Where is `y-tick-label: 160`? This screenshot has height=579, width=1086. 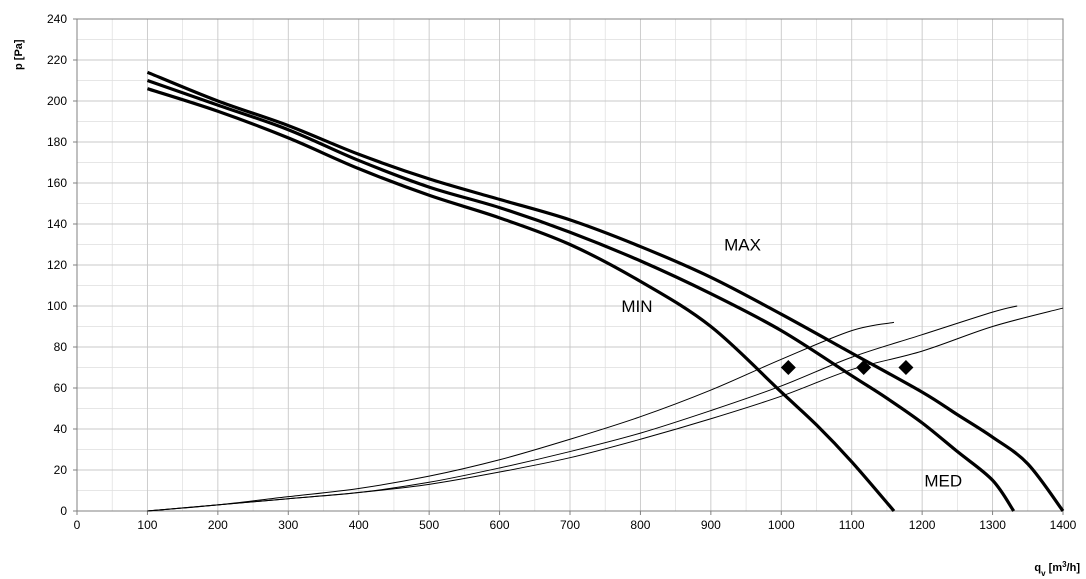 y-tick-label: 160 is located at coordinates (57, 183).